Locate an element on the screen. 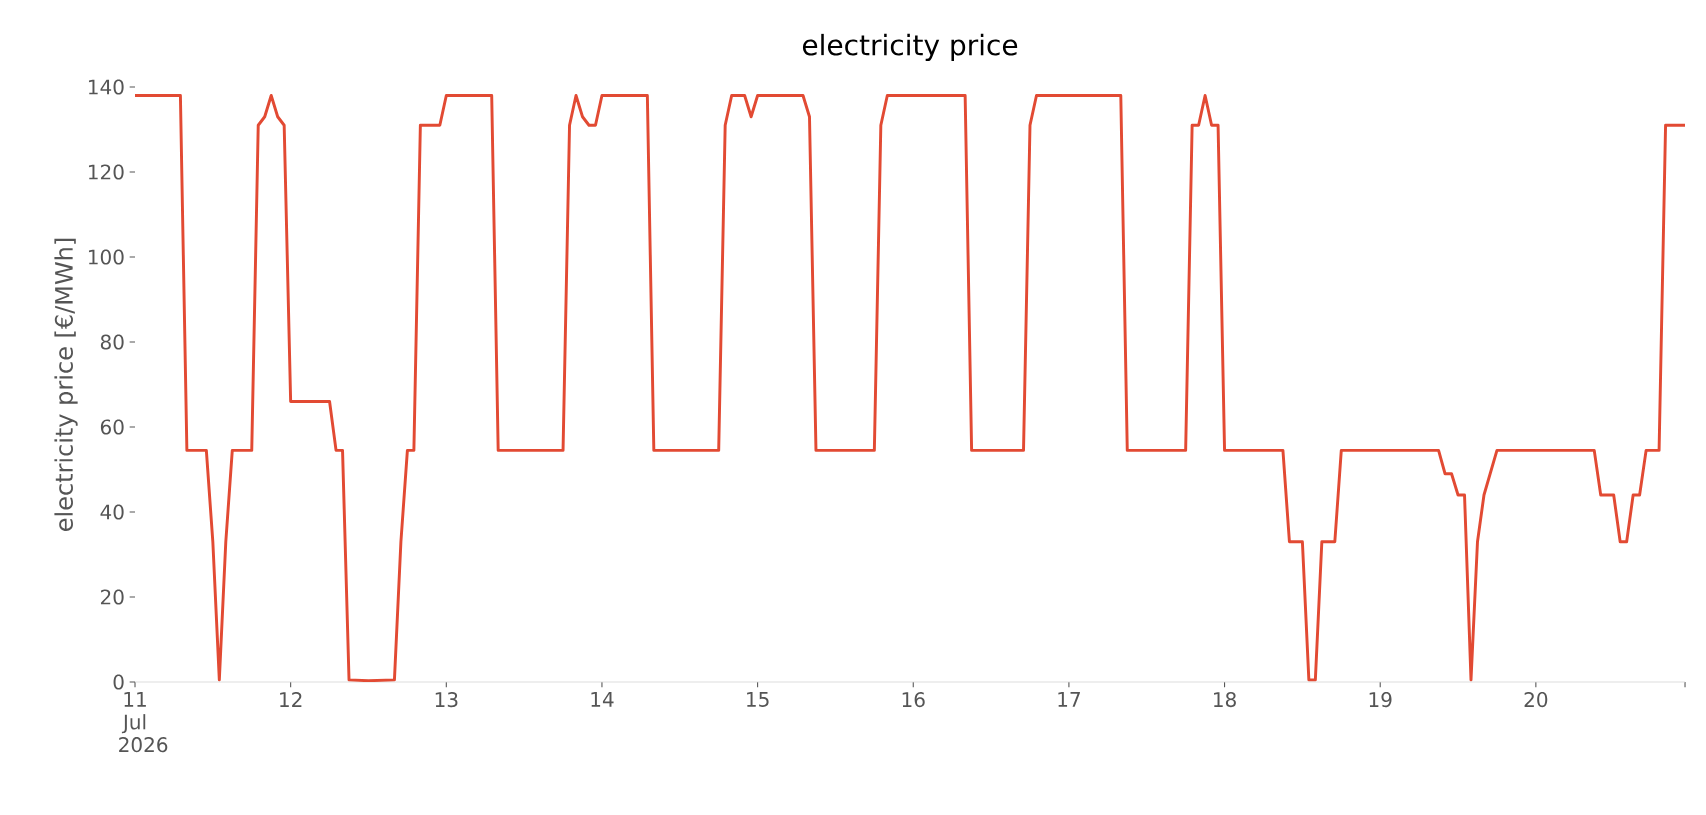 Image resolution: width=1706 pixels, height=815 pixels. x-tick-label: 17 is located at coordinates (1069, 699).